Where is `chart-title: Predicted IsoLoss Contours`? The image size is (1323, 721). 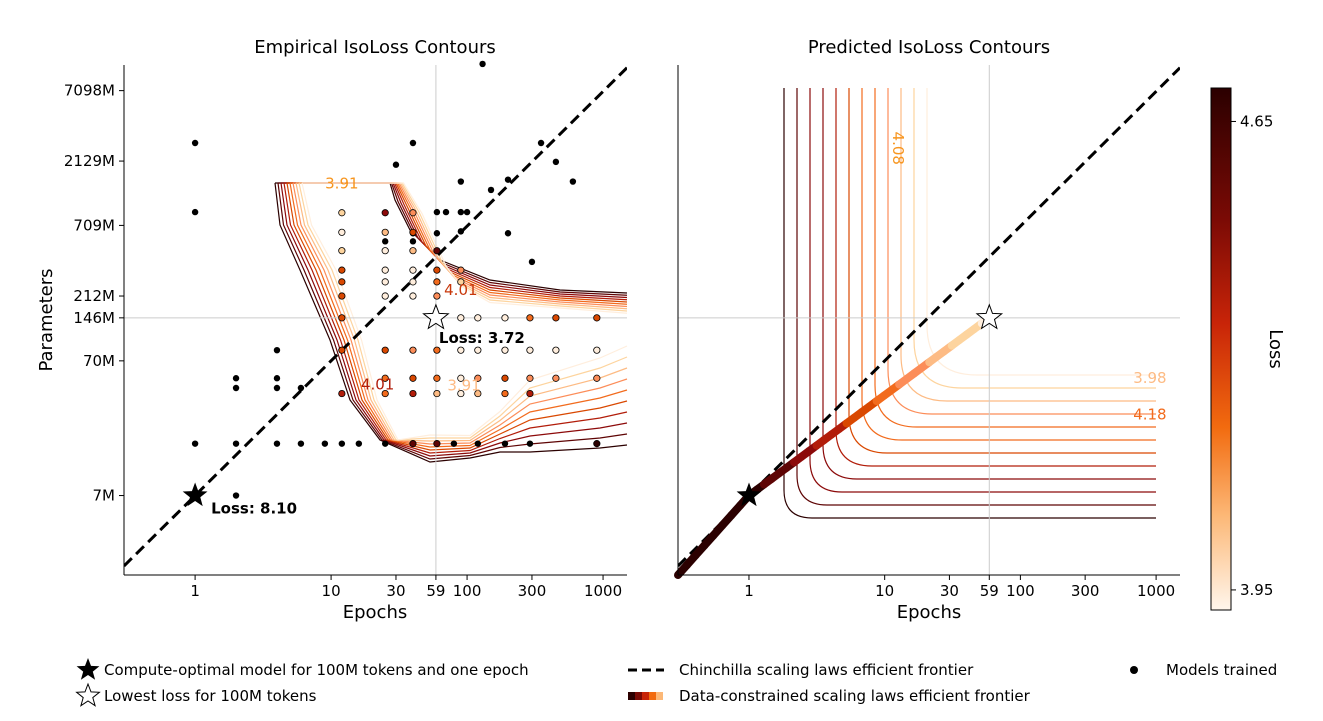
chart-title: Predicted IsoLoss Contours is located at coordinates (929, 47).